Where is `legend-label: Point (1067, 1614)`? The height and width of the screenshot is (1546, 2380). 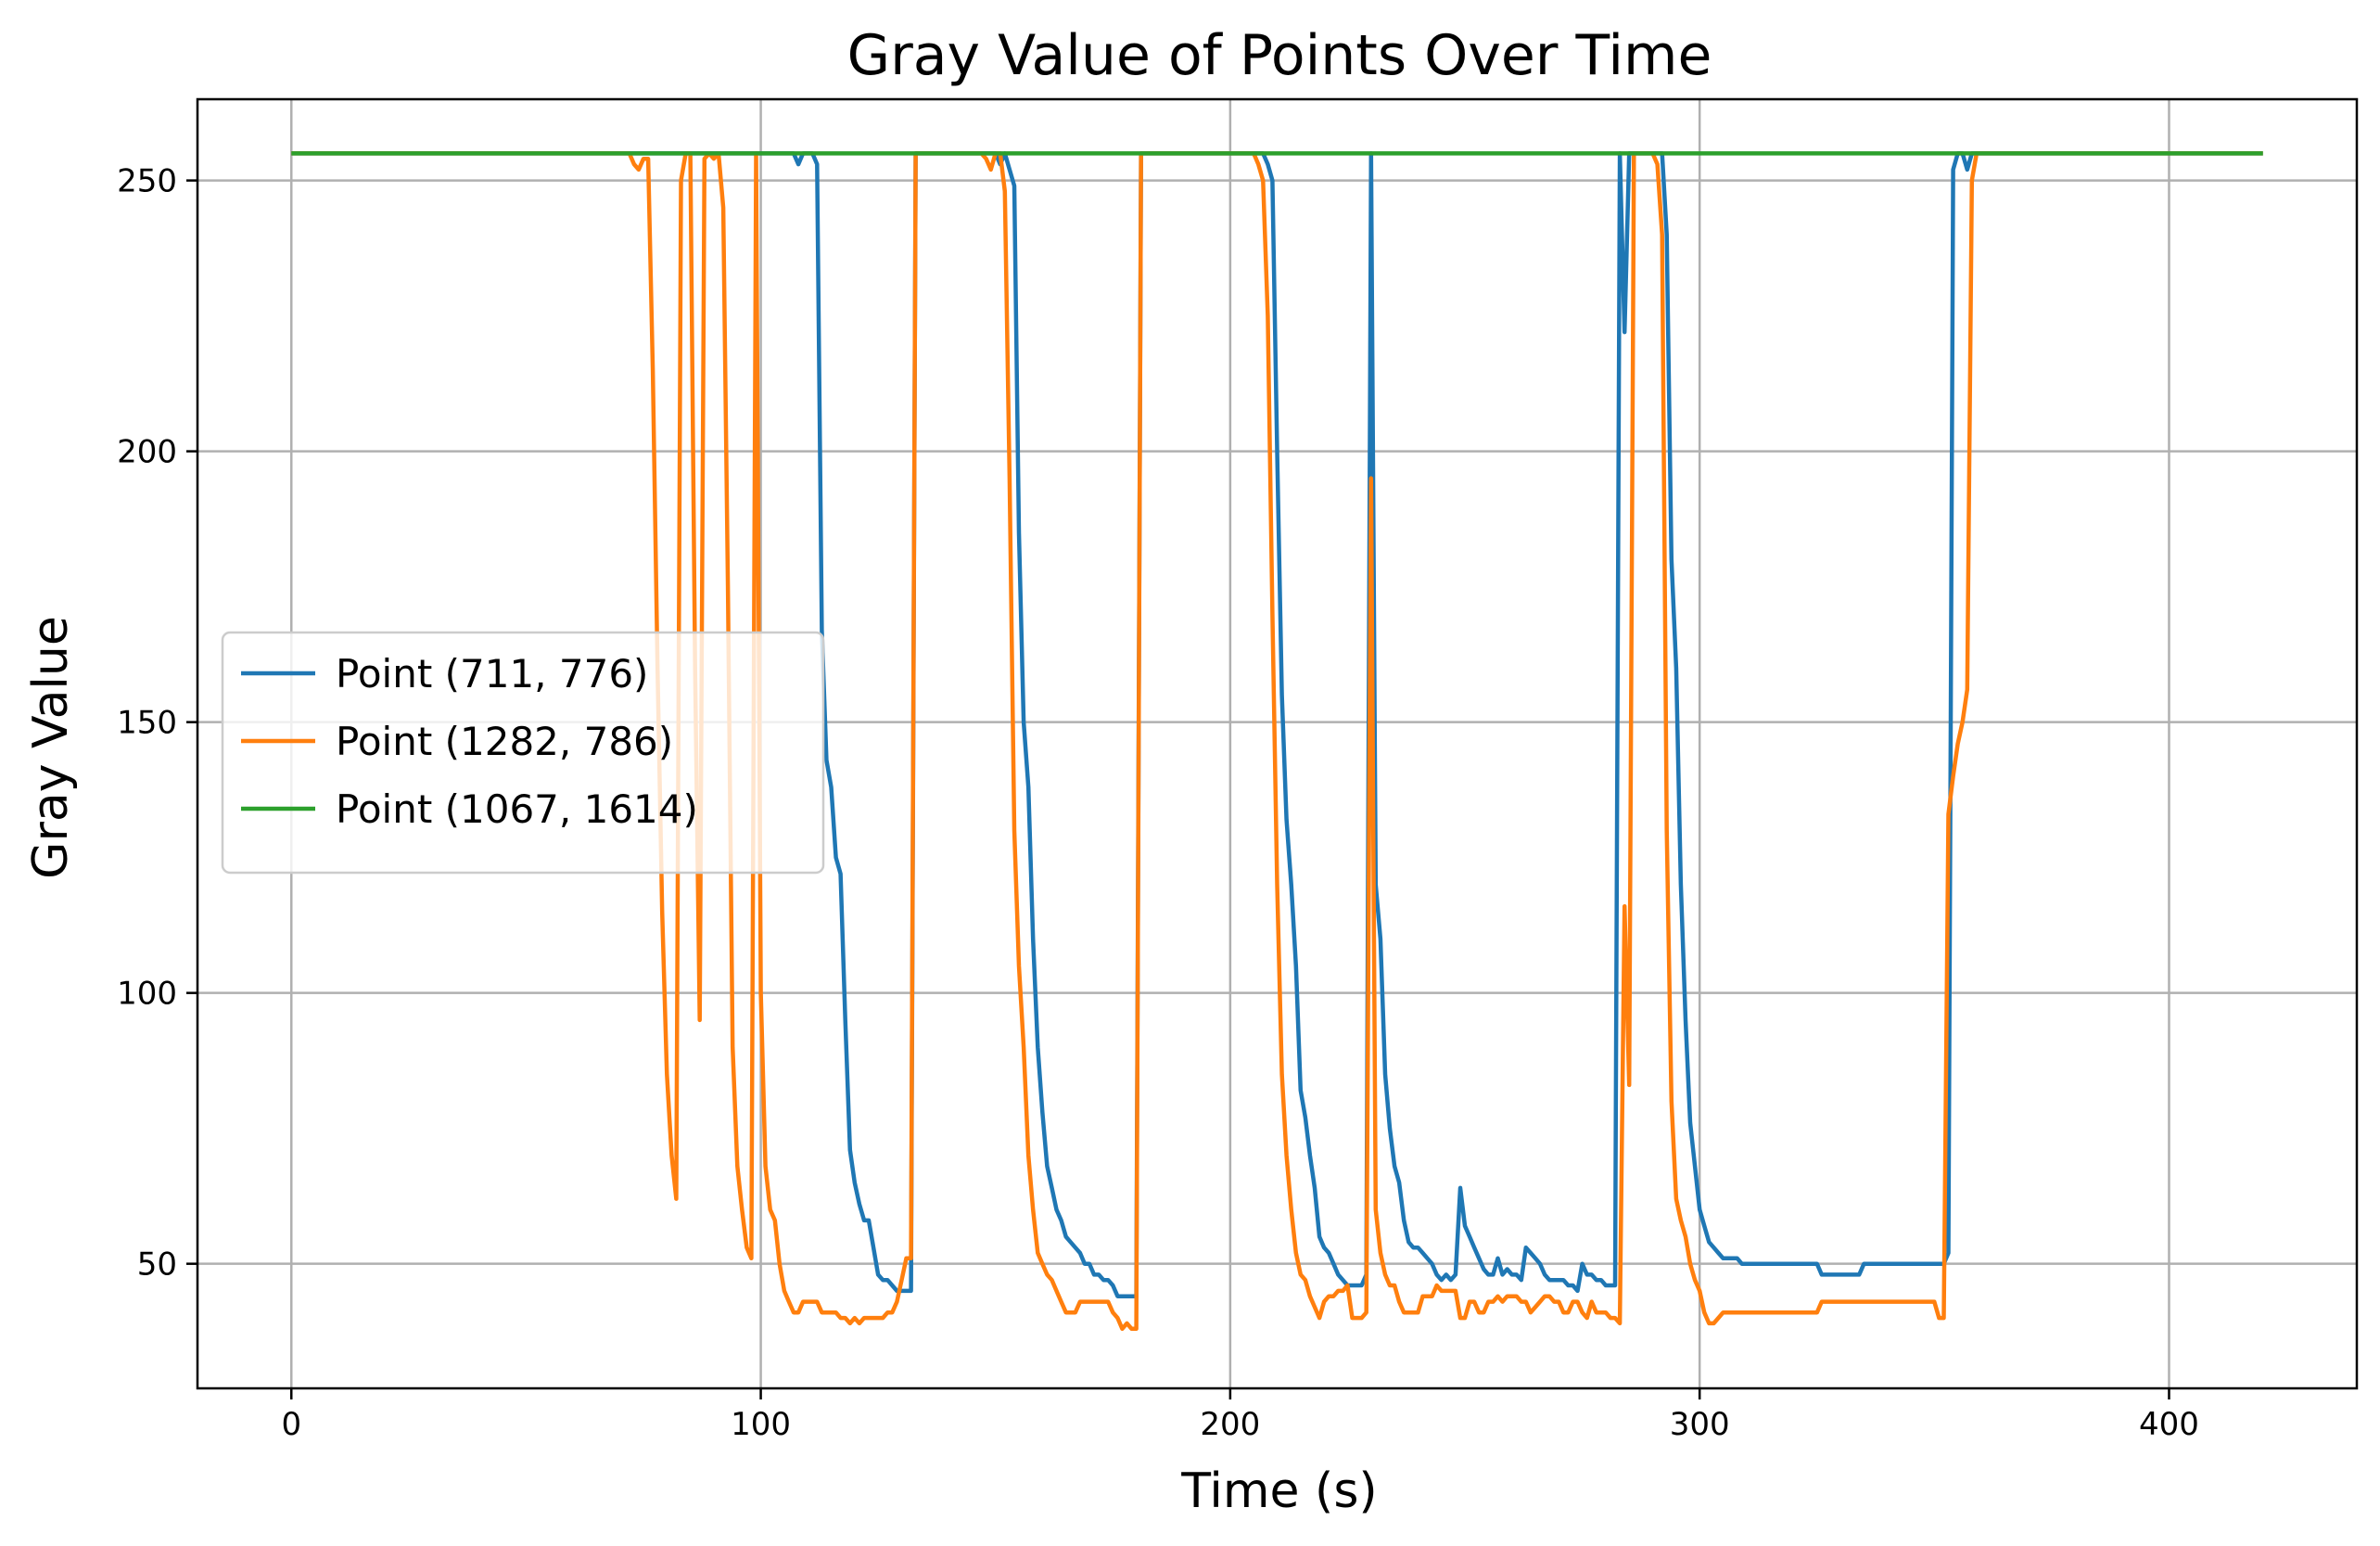 legend-label: Point (1067, 1614) is located at coordinates (517, 809).